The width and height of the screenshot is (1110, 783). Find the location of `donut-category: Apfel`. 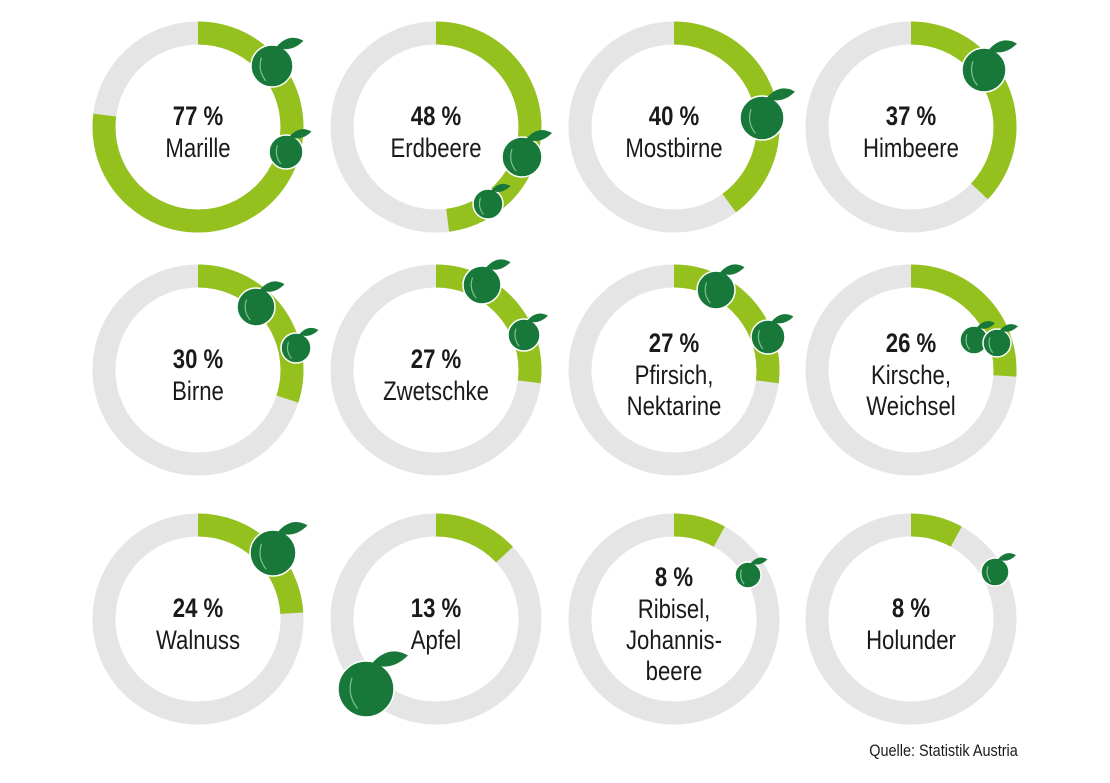

donut-category: Apfel is located at coordinates (436, 639).